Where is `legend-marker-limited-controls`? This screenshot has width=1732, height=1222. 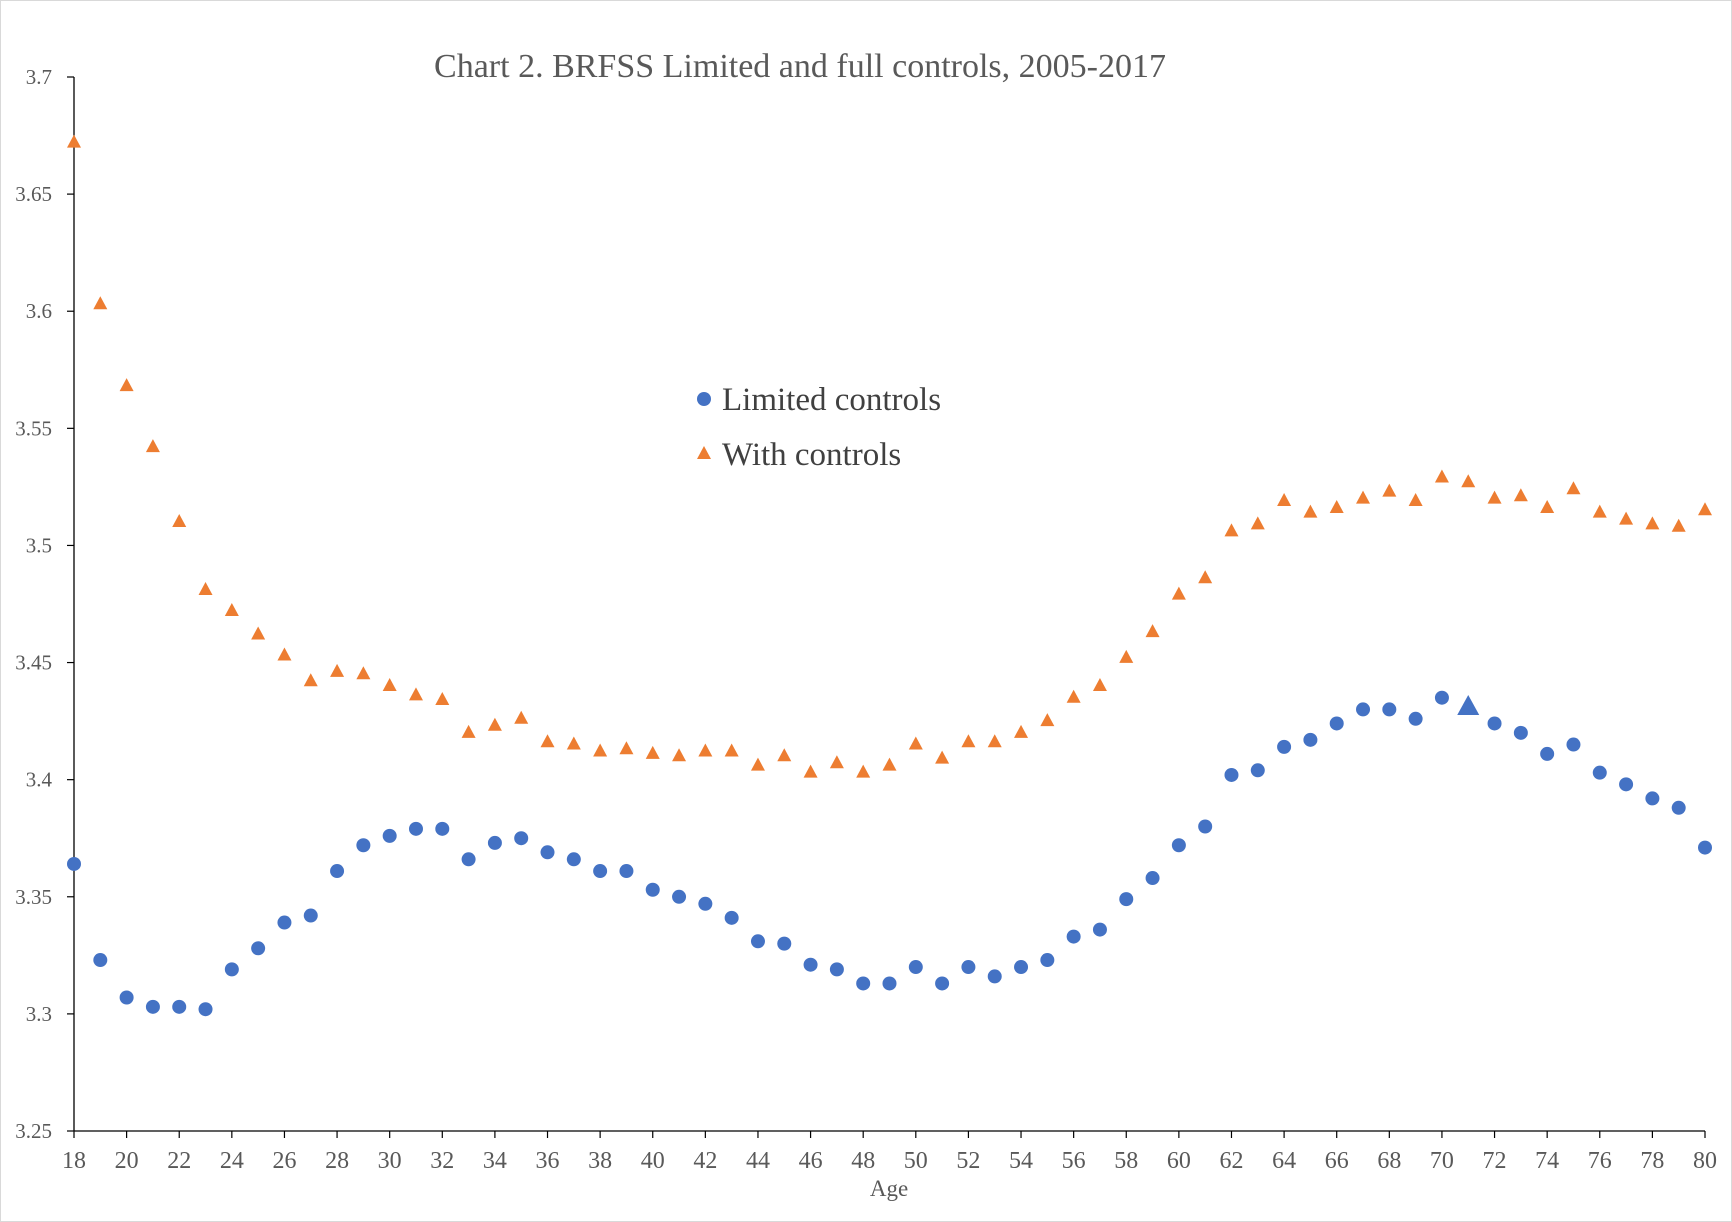
legend-marker-limited-controls is located at coordinates (704, 399).